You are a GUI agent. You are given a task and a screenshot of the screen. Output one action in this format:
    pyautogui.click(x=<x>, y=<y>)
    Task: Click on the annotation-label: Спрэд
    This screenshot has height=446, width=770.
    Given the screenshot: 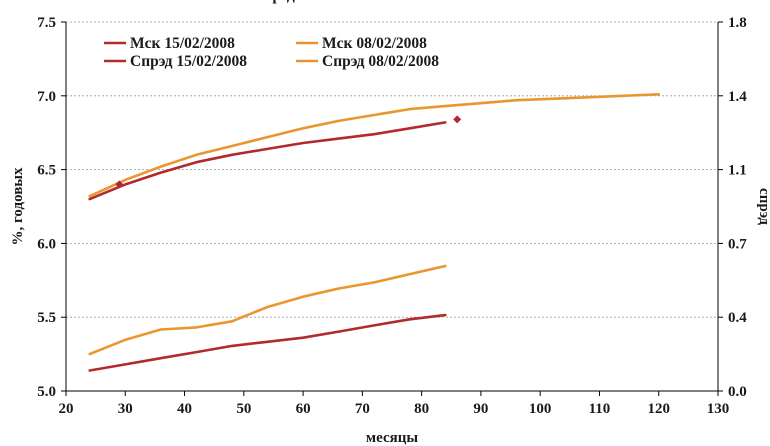 What is the action you would take?
    pyautogui.click(x=273, y=2)
    